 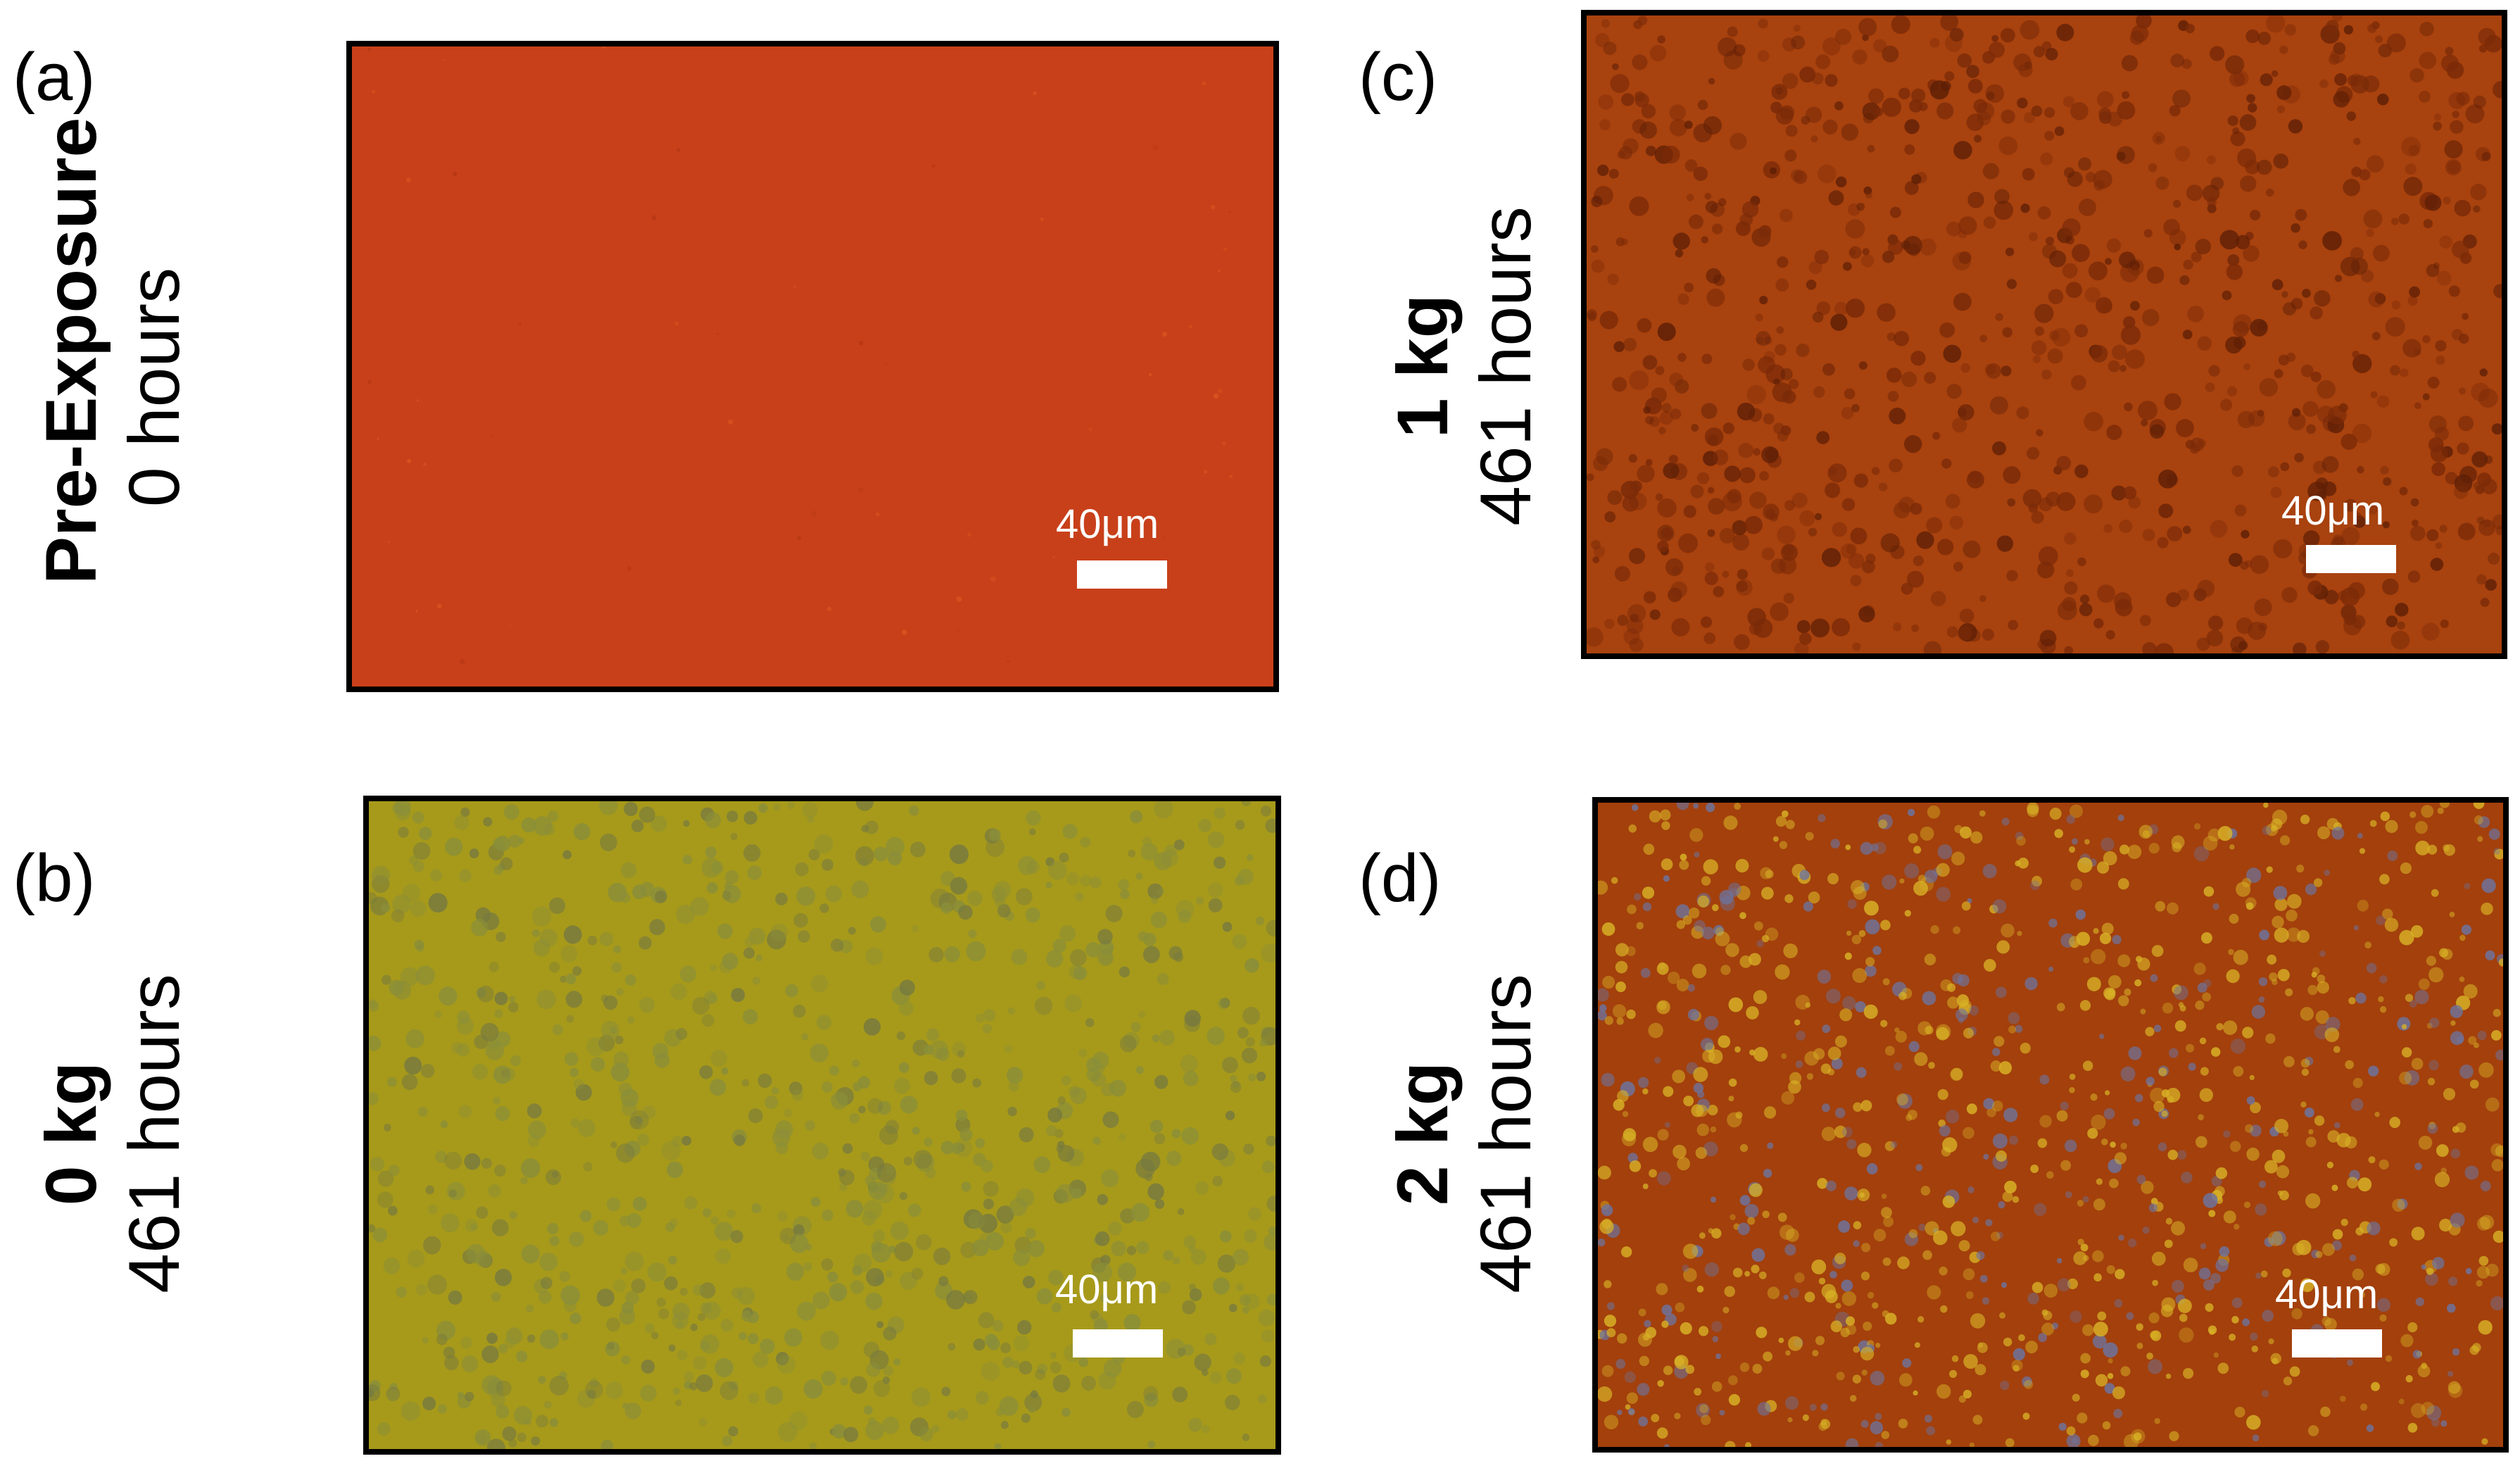 What do you see at coordinates (1118, 1343) in the screenshot?
I see `panel-b-scale-bar` at bounding box center [1118, 1343].